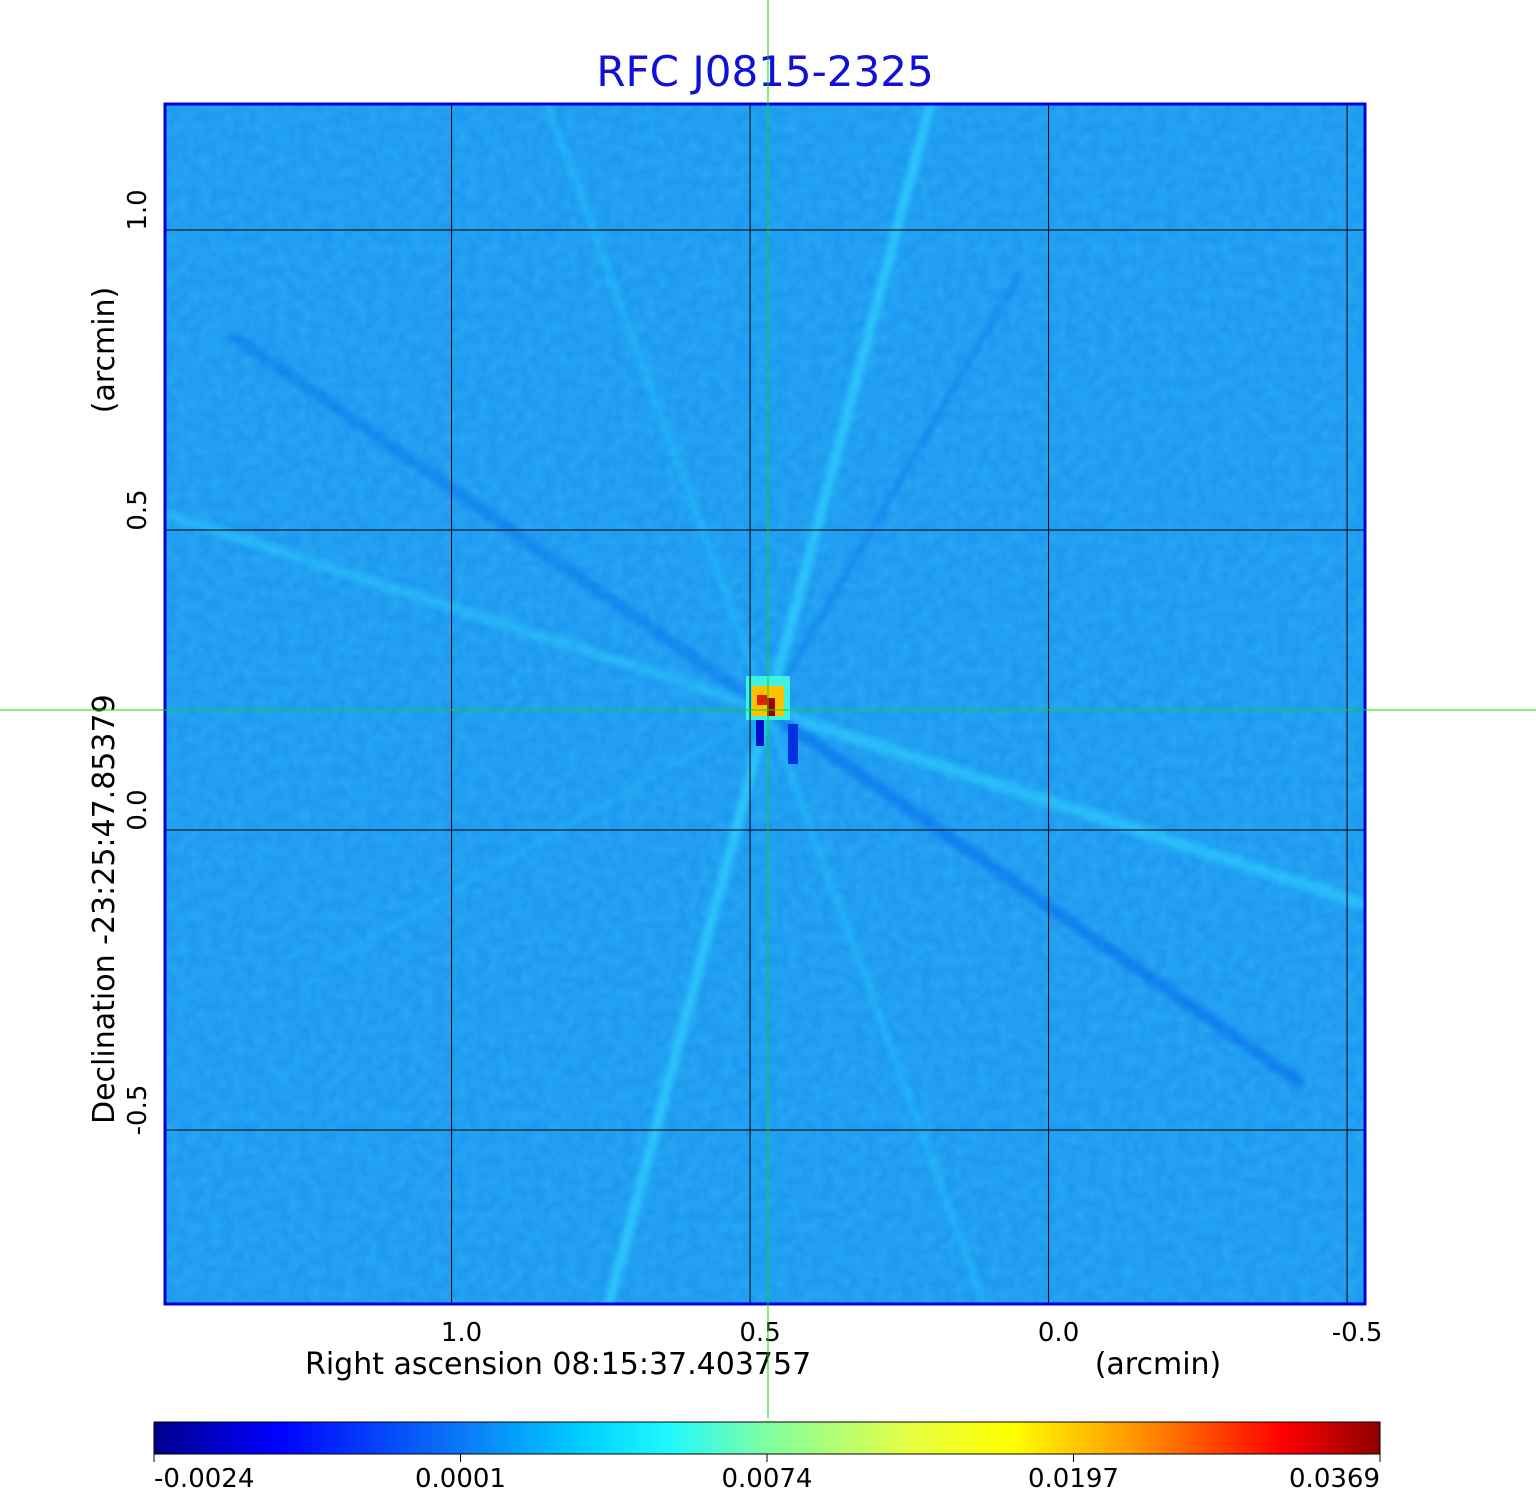 Image resolution: width=1536 pixels, height=1511 pixels. I want to click on y-axis-unit: (arcmin), so click(104, 350).